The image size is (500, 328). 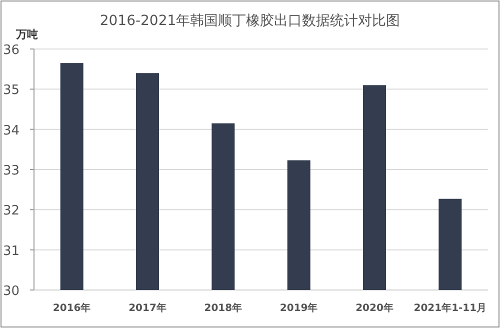 What do you see at coordinates (11, 130) in the screenshot?
I see `y-tick-label: 34` at bounding box center [11, 130].